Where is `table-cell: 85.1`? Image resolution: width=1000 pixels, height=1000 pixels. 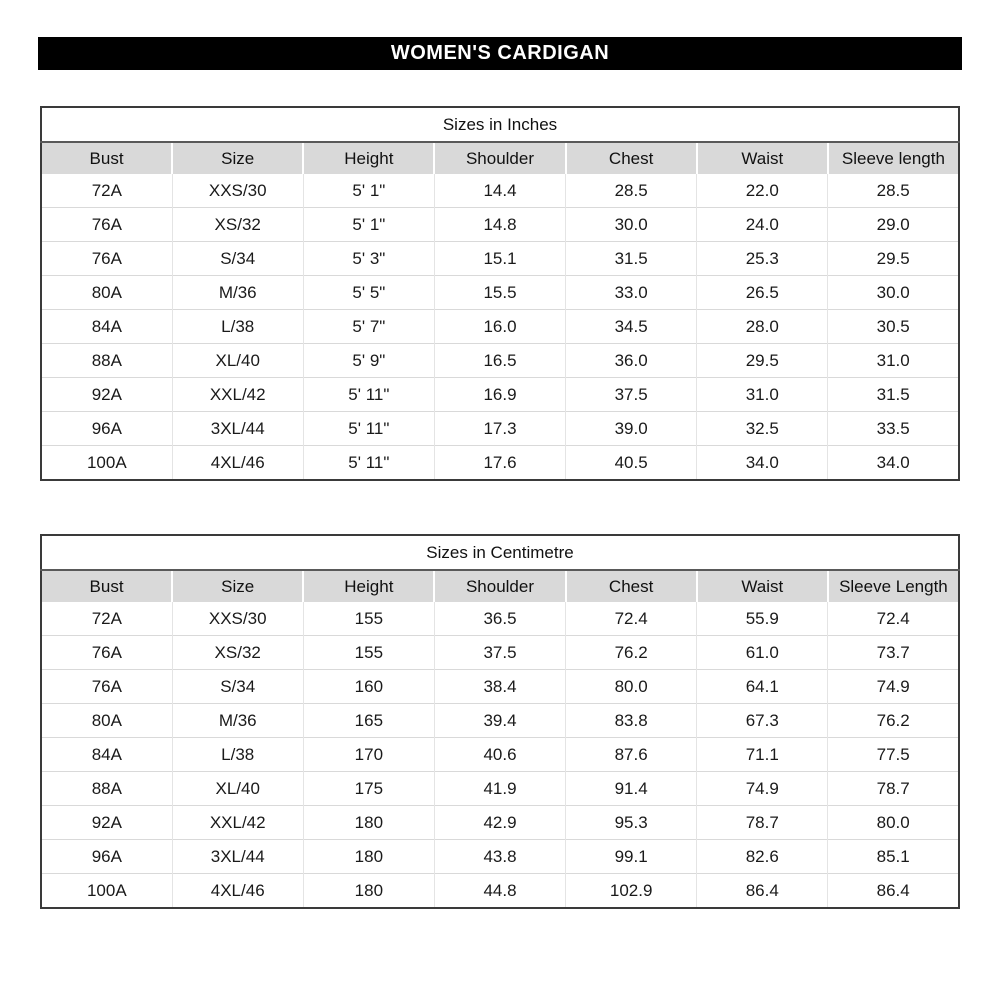
table-cell: 85.1 is located at coordinates (893, 856).